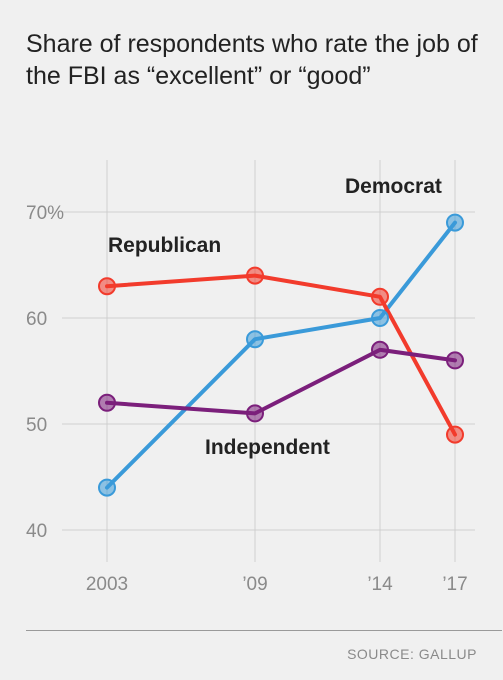 The image size is (503, 680). Describe the element at coordinates (164, 245) in the screenshot. I see `republican-label: Republican` at that location.